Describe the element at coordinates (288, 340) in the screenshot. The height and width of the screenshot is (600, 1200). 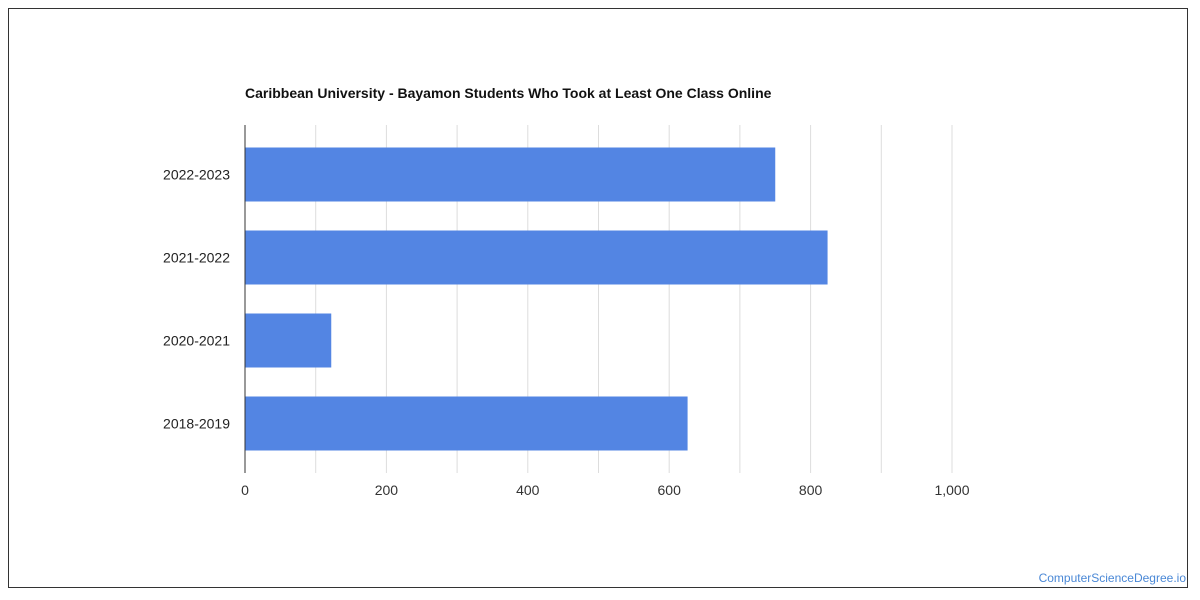
I see `bar-2020-2021` at that location.